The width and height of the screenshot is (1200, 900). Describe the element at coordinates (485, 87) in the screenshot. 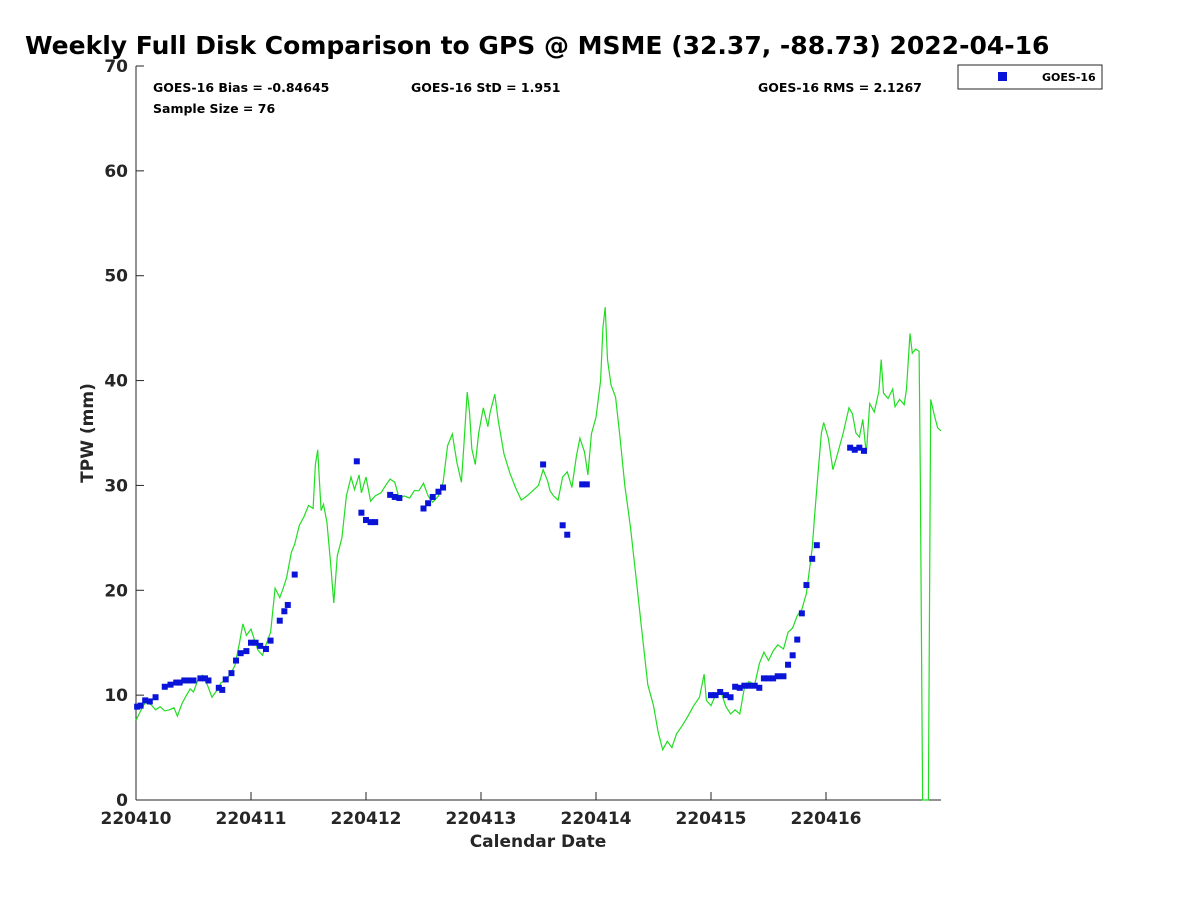

I see `std-stat: GOES-16 StD = 1.951` at that location.